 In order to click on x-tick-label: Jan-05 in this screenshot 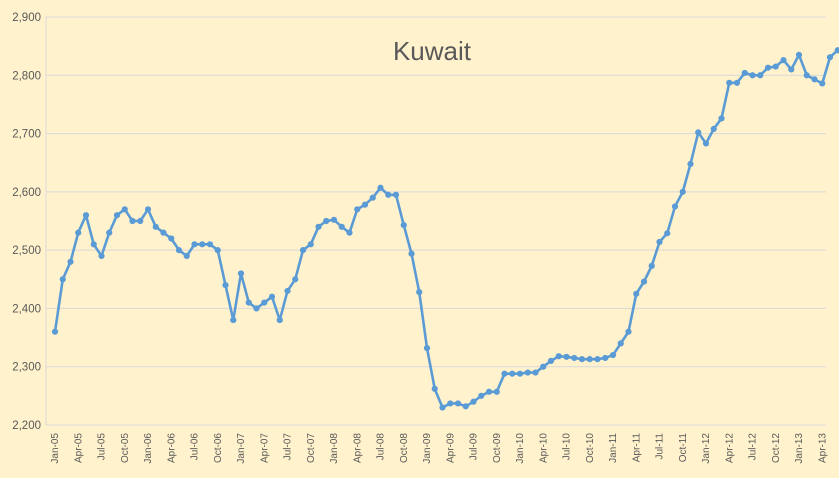, I will do `click(55, 448)`.